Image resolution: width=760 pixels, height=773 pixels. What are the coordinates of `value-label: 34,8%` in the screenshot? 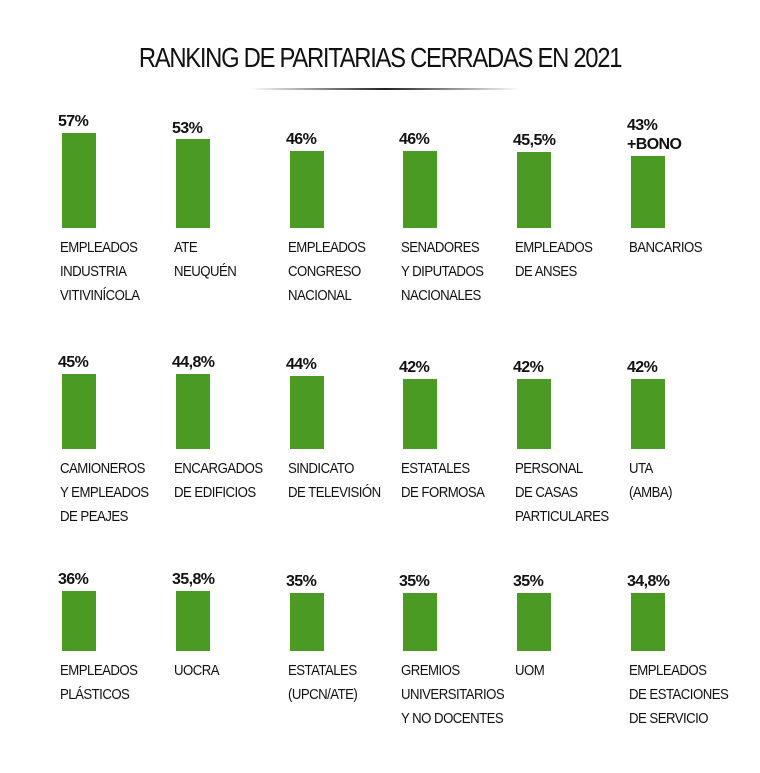 It's located at (648, 581).